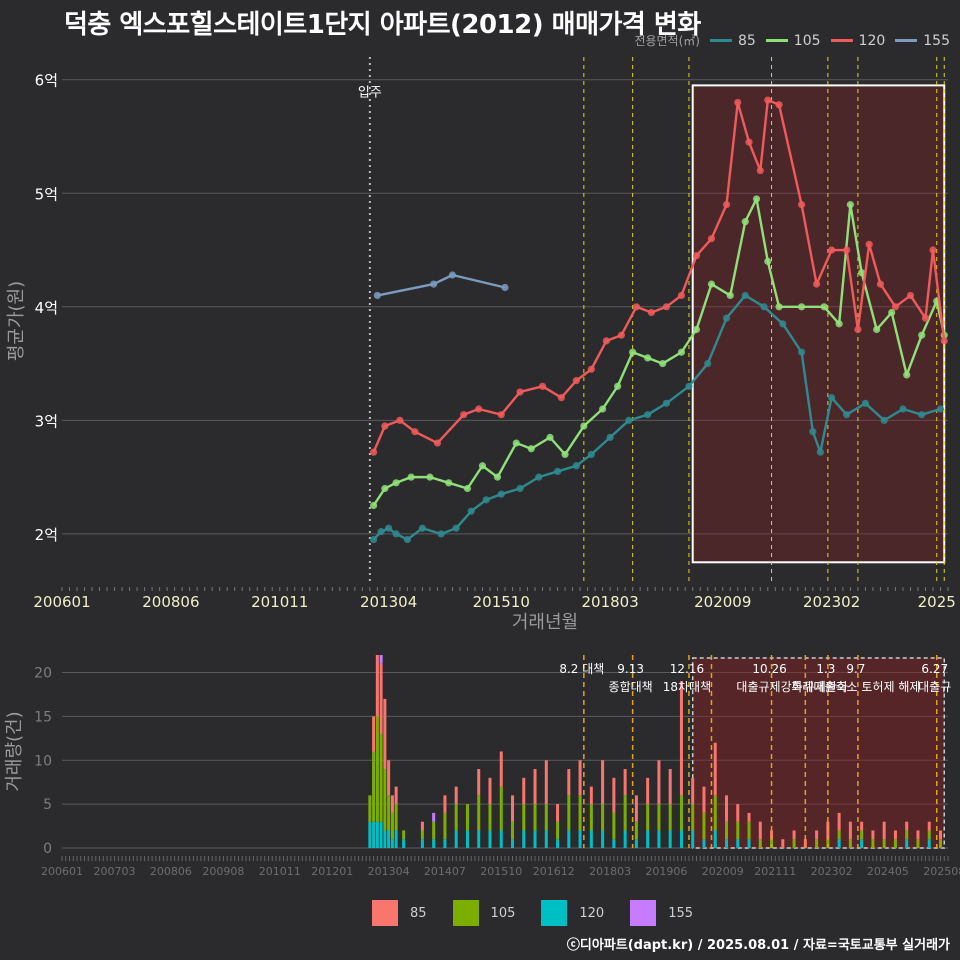 The width and height of the screenshot is (960, 960). What do you see at coordinates (937, 602) in the screenshot?
I see `price-xtick-label: 2025` at bounding box center [937, 602].